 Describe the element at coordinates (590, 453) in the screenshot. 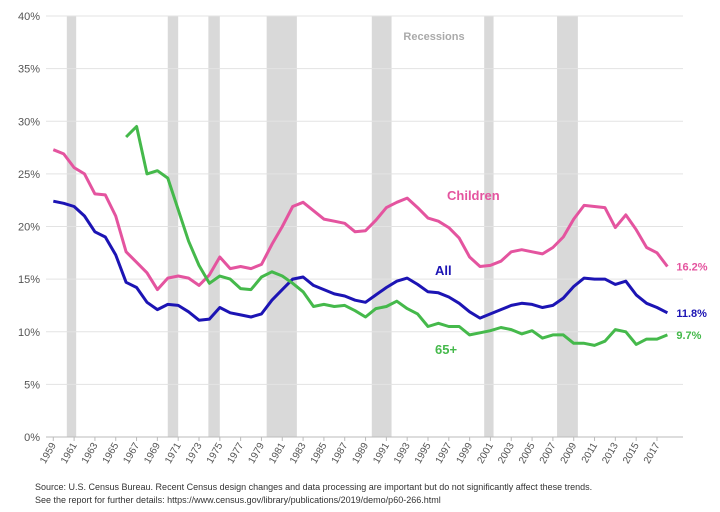

I see `x-tick-label: 2011` at that location.